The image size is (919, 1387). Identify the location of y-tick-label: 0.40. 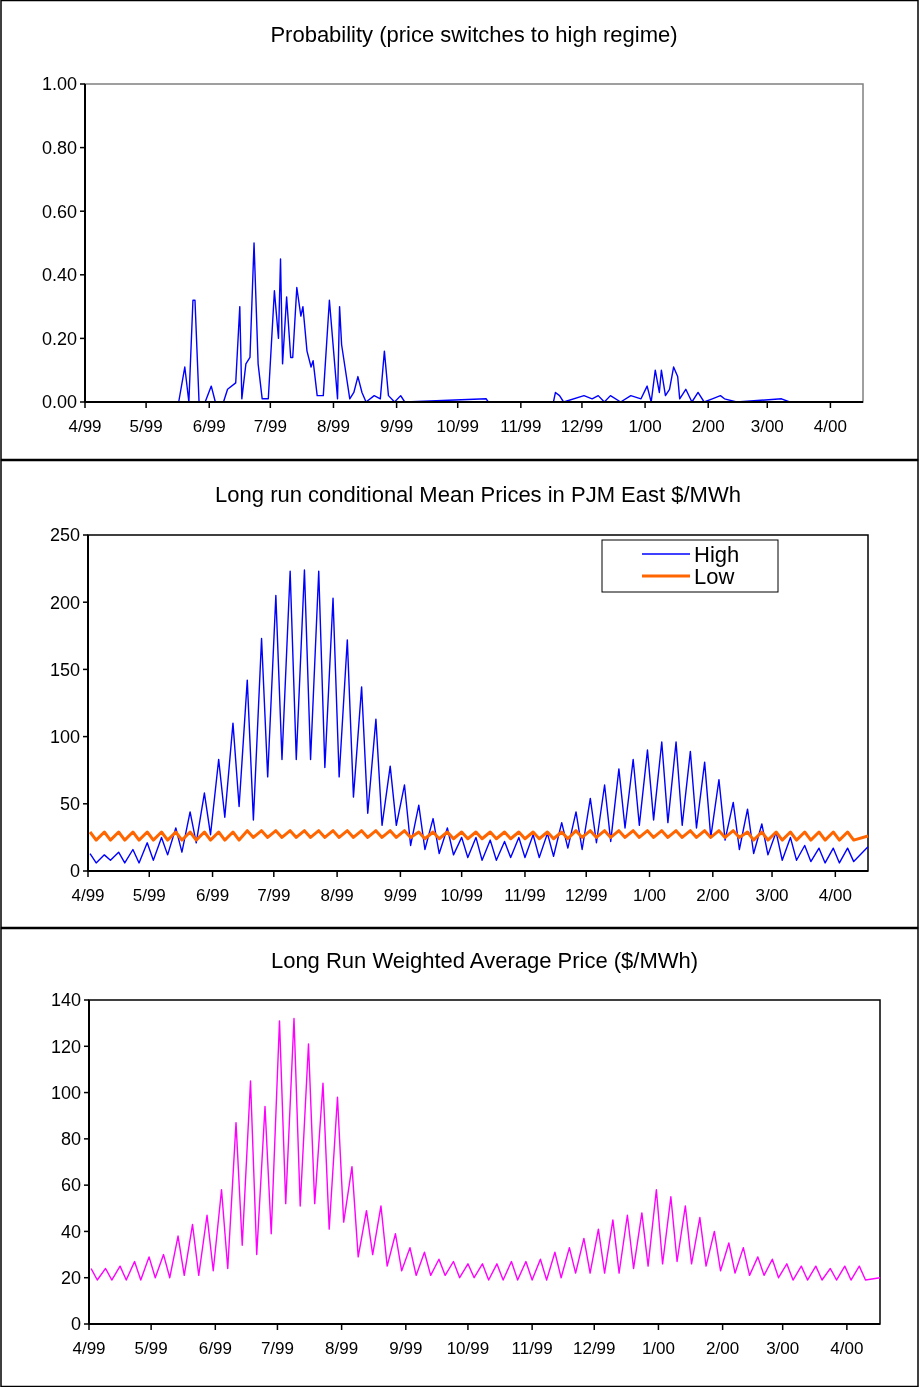
(59, 275).